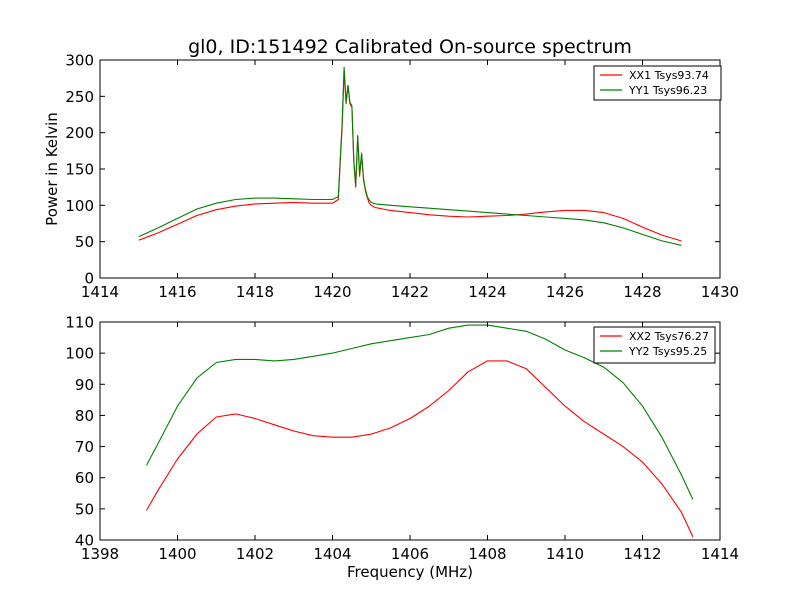 The width and height of the screenshot is (800, 600). What do you see at coordinates (487, 554) in the screenshot?
I see `x-tick-label: 1408` at bounding box center [487, 554].